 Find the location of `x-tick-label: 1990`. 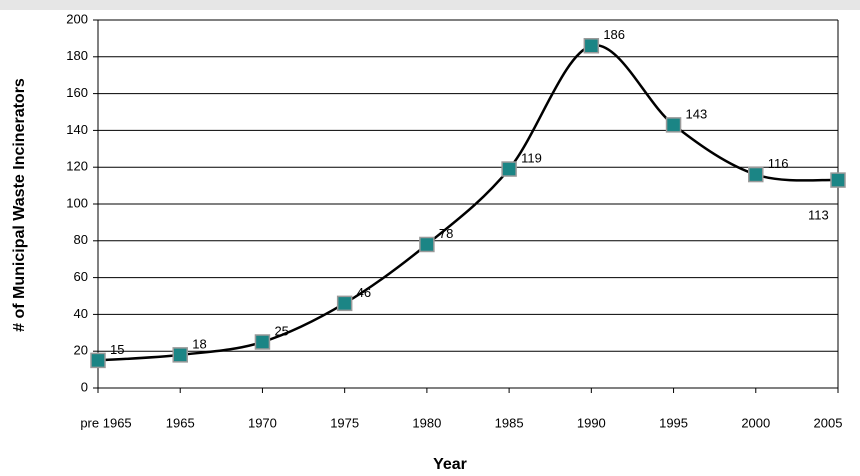

x-tick-label: 1990 is located at coordinates (591, 422).